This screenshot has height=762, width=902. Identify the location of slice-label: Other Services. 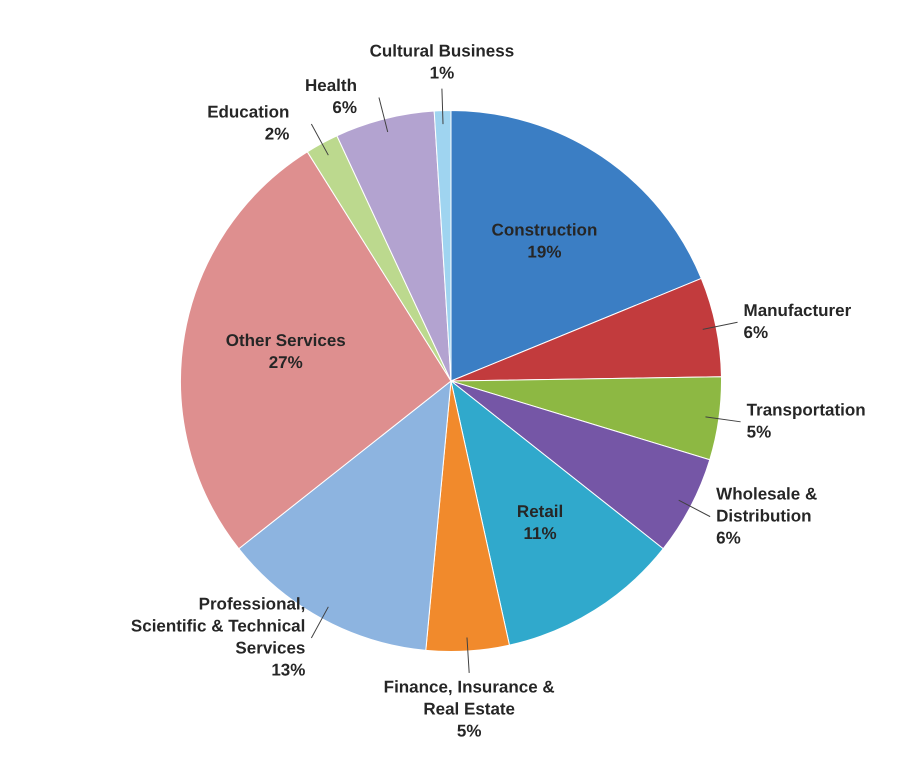
(286, 340).